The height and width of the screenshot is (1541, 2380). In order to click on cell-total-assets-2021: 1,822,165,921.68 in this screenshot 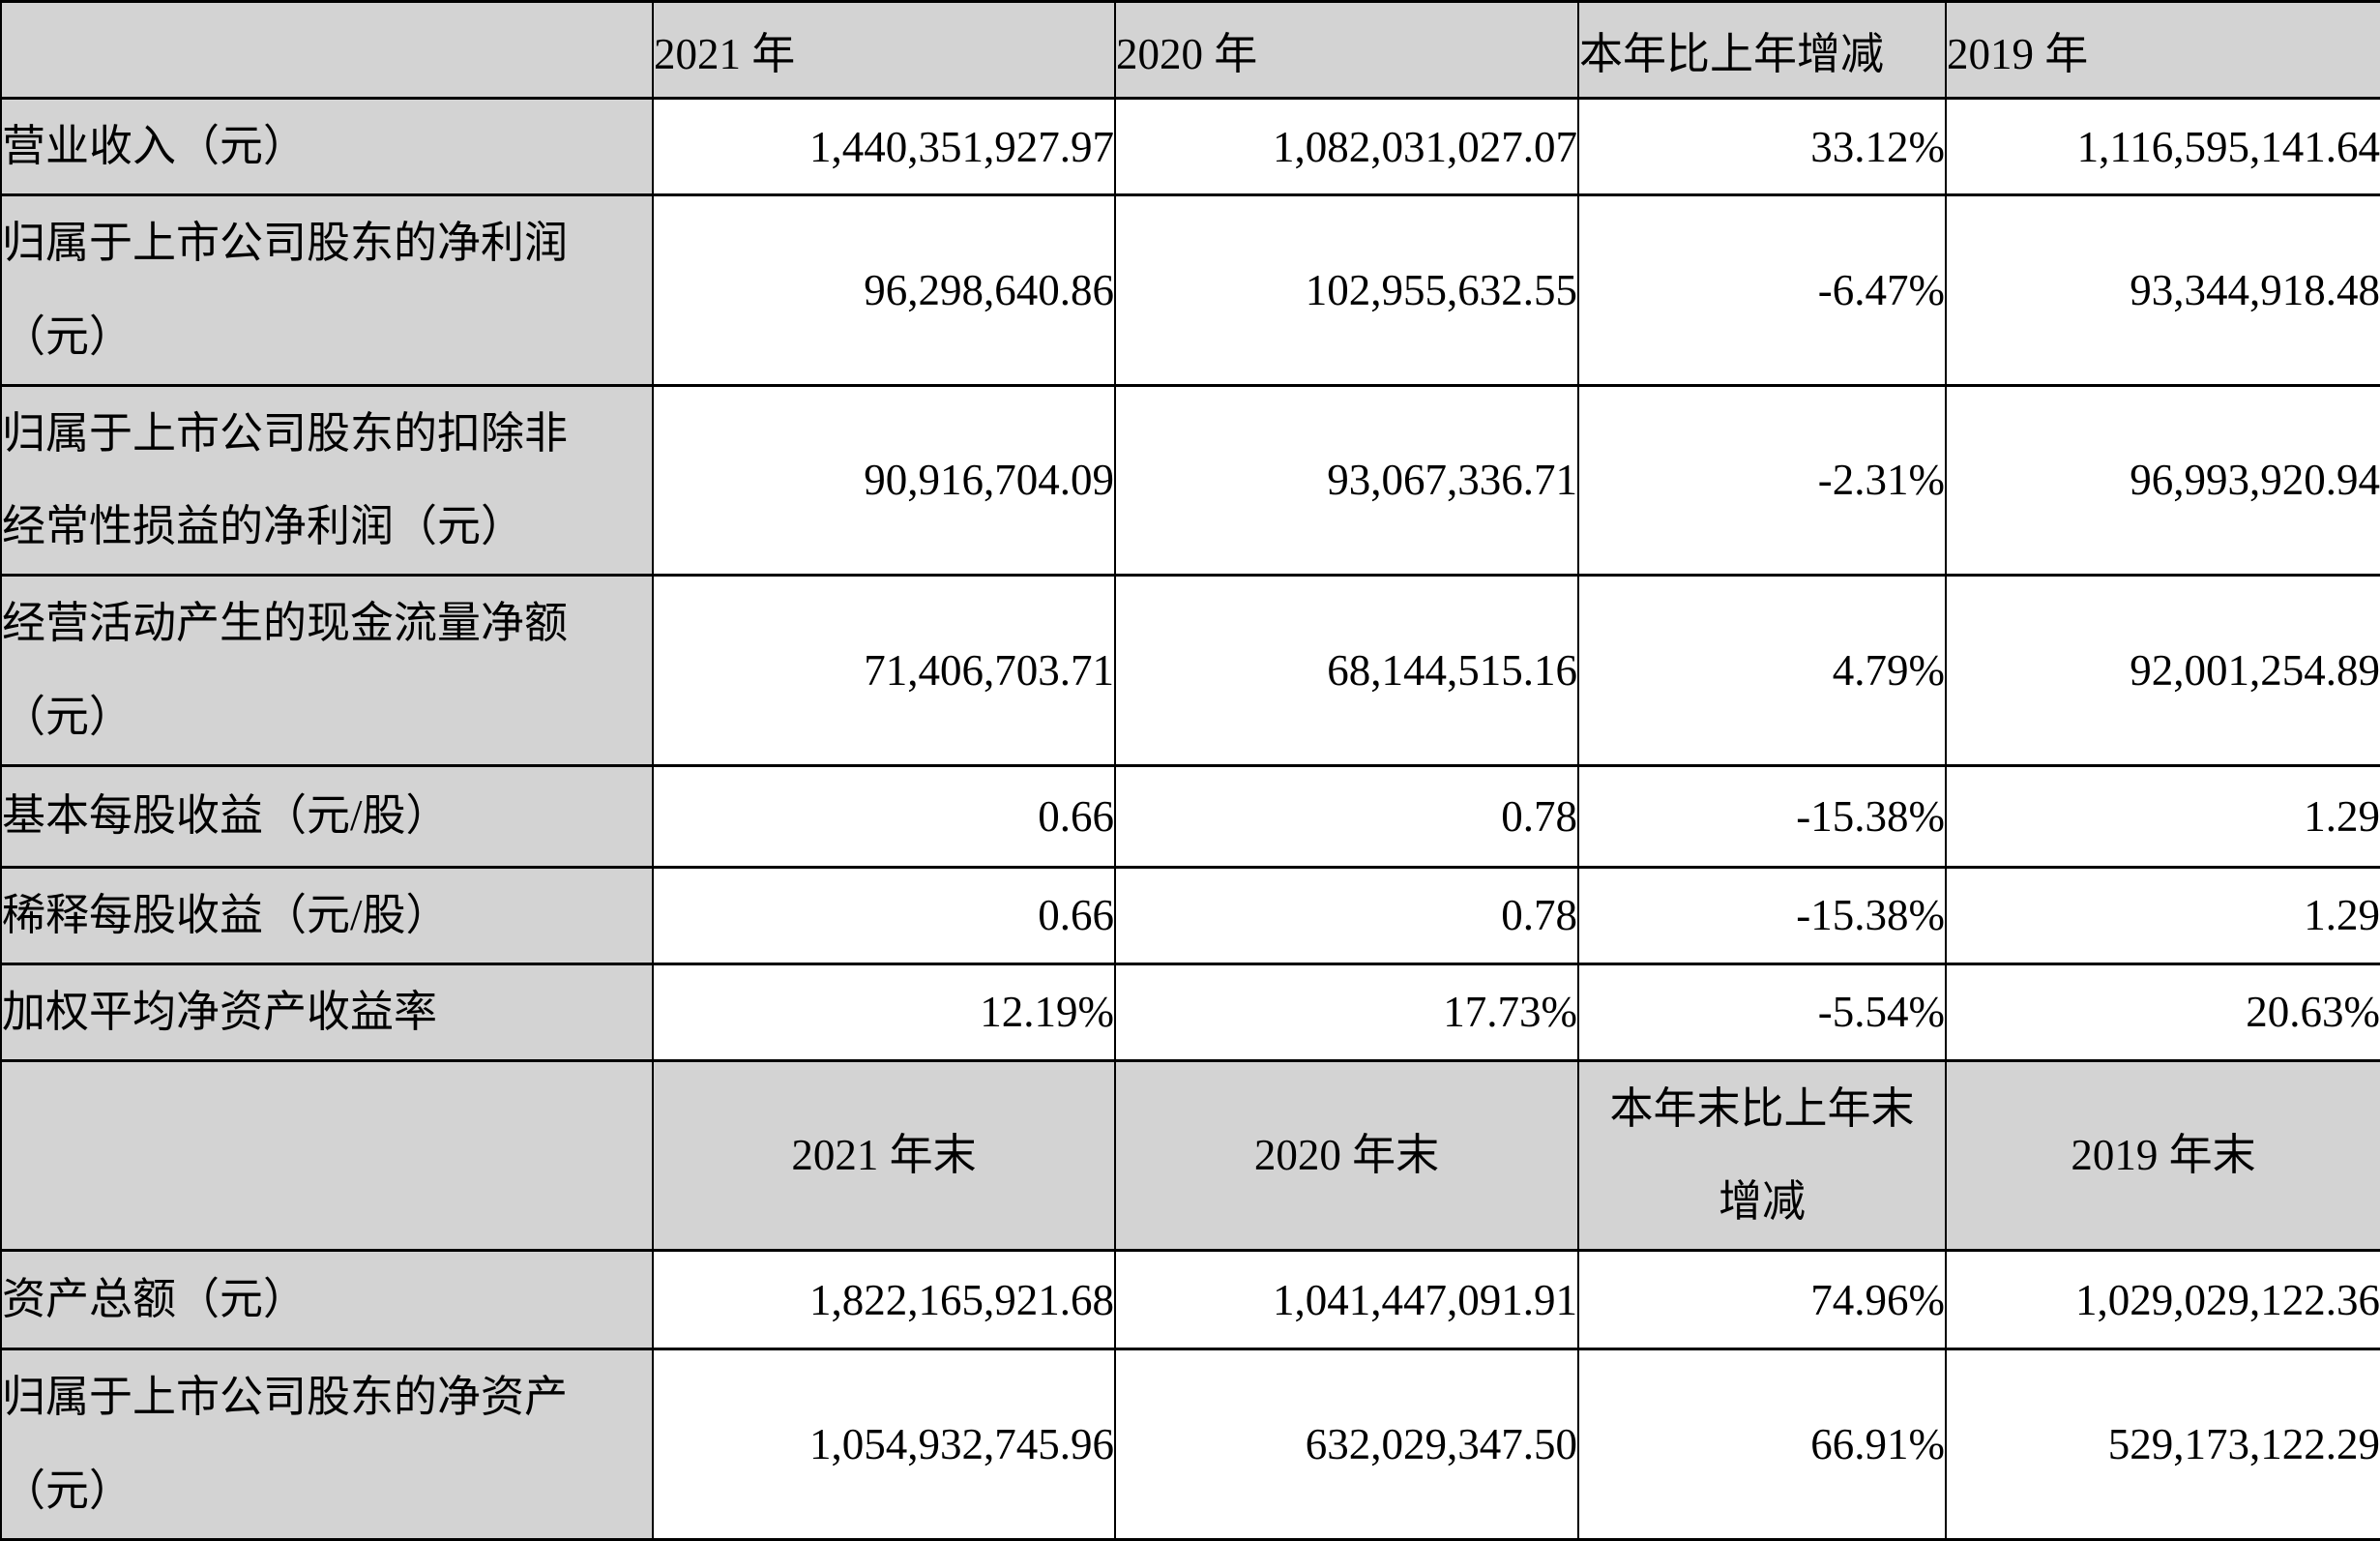, I will do `click(884, 1299)`.